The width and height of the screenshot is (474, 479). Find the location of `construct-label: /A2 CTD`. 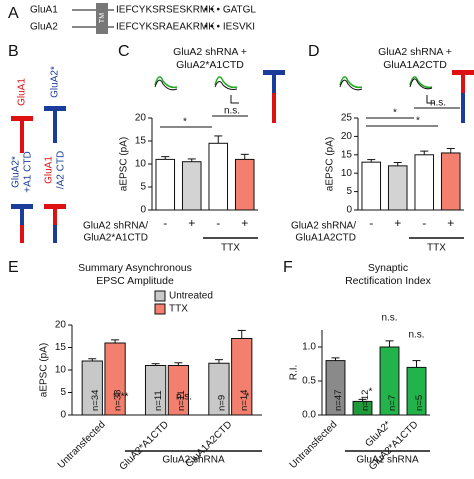

construct-label: /A2 CTD is located at coordinates (61, 170).